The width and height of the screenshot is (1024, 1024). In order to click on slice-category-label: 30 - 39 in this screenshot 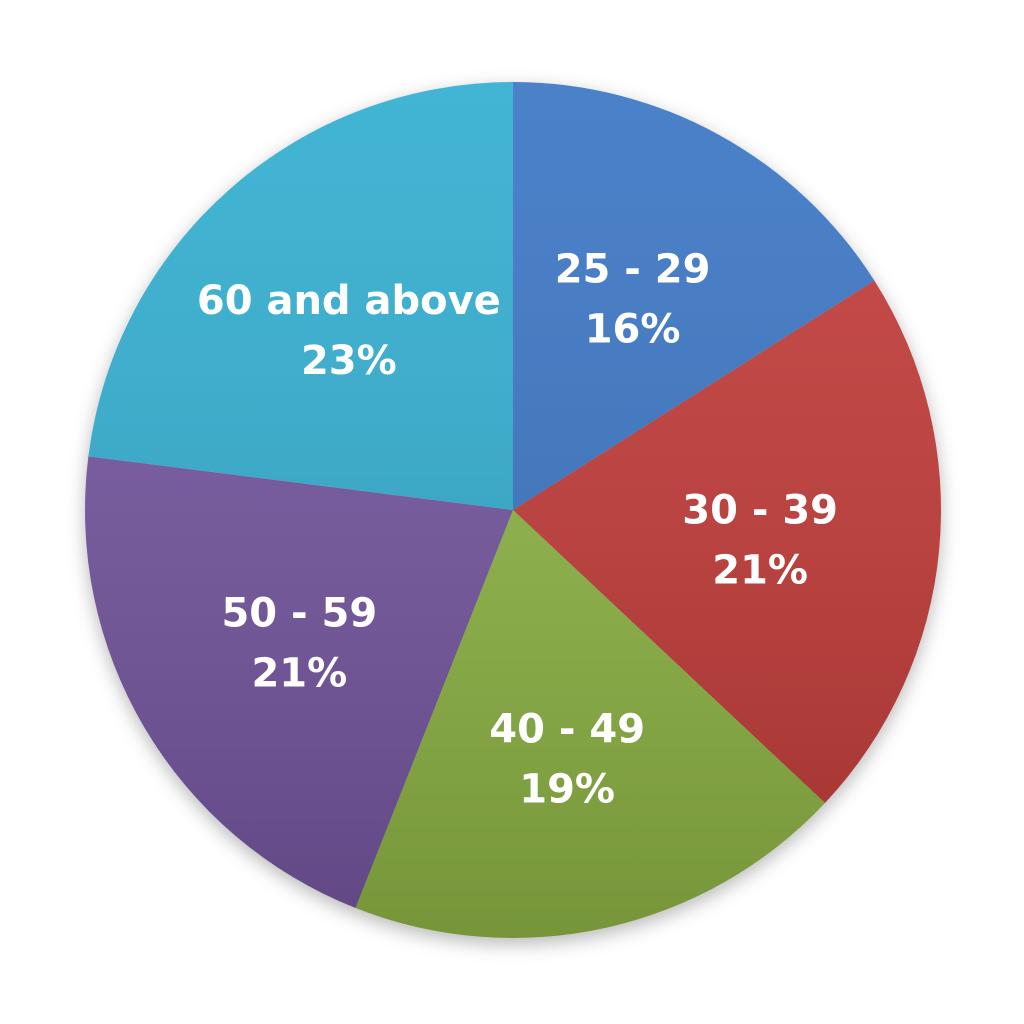, I will do `click(760, 510)`.